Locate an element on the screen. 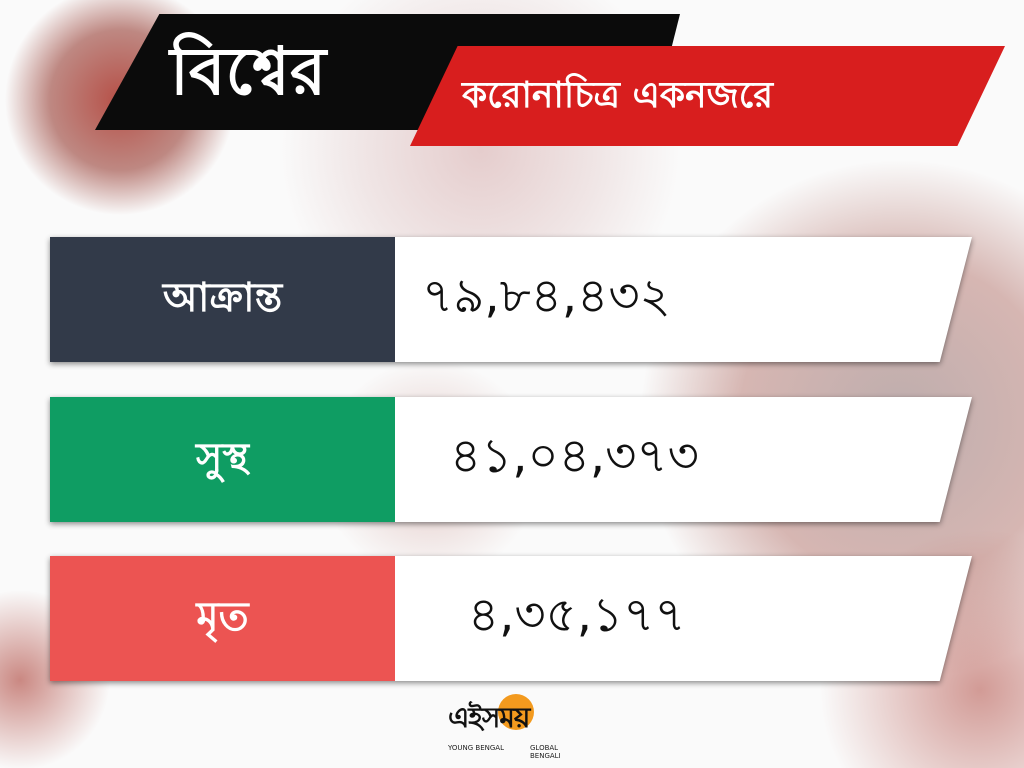 The width and height of the screenshot is (1024, 768). stat-value: ৪১,০৪,৩৭৩ is located at coordinates (574, 456).